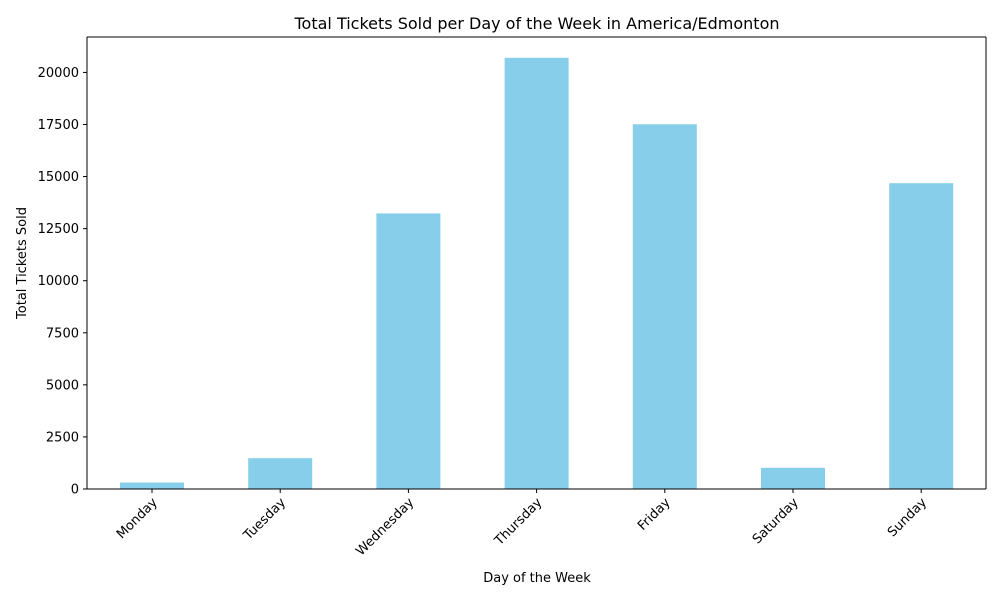  I want to click on y-tick-label: 12500, so click(58, 229).